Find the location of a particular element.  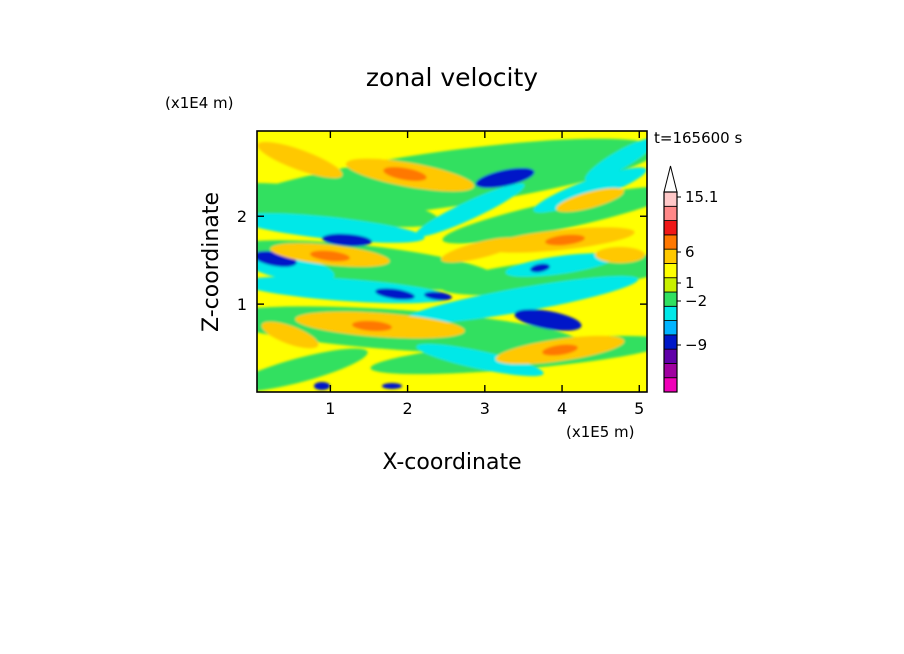

colorbar: 15.1 6 1−2 −9 is located at coordinates (690, 279).